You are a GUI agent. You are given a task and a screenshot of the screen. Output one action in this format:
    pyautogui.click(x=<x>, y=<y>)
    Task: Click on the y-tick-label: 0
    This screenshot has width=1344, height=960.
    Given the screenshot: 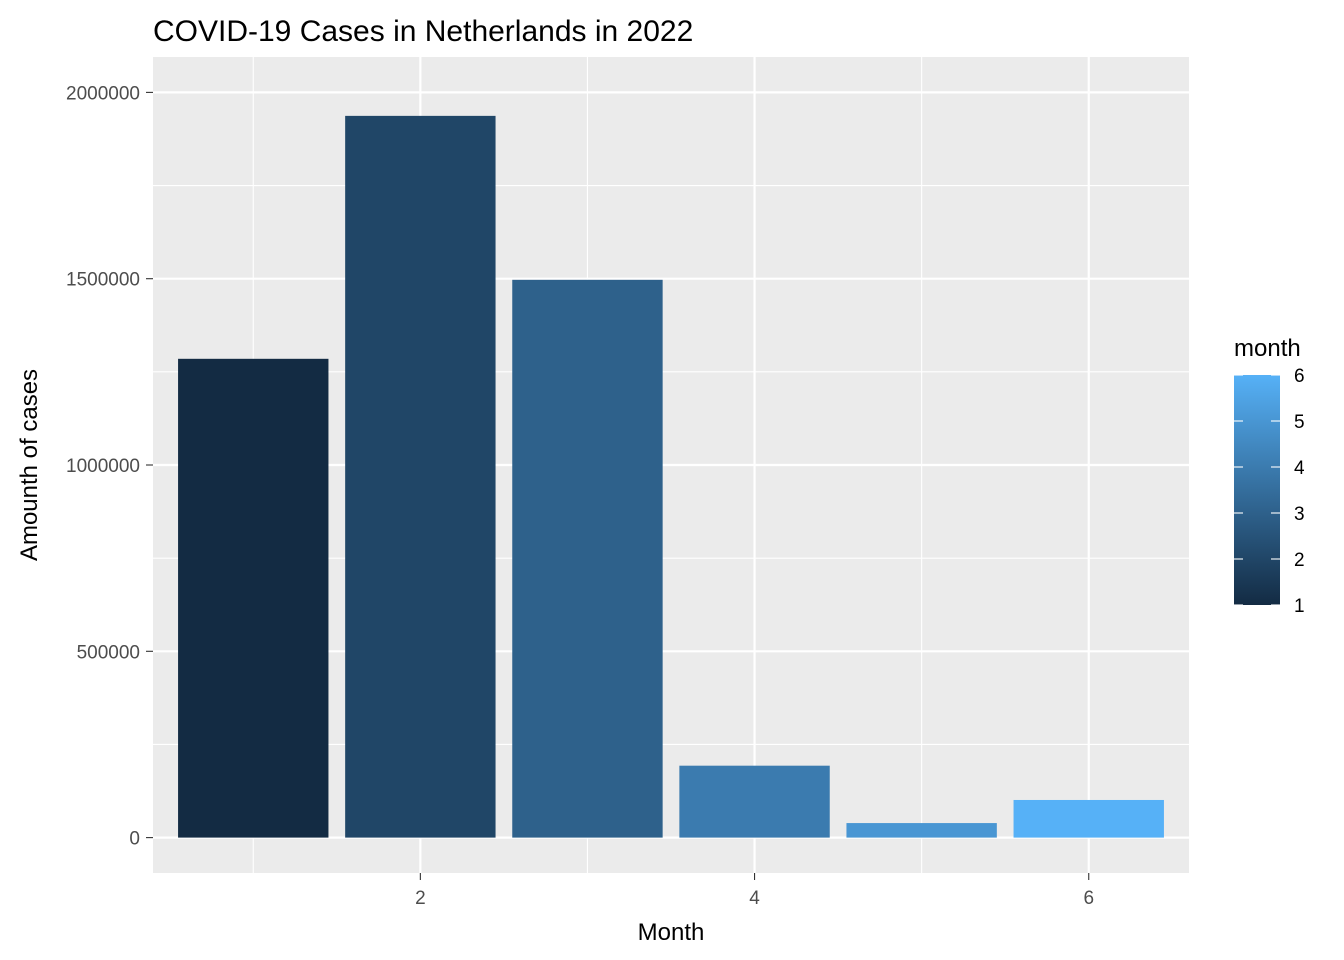 What is the action you would take?
    pyautogui.click(x=134, y=839)
    